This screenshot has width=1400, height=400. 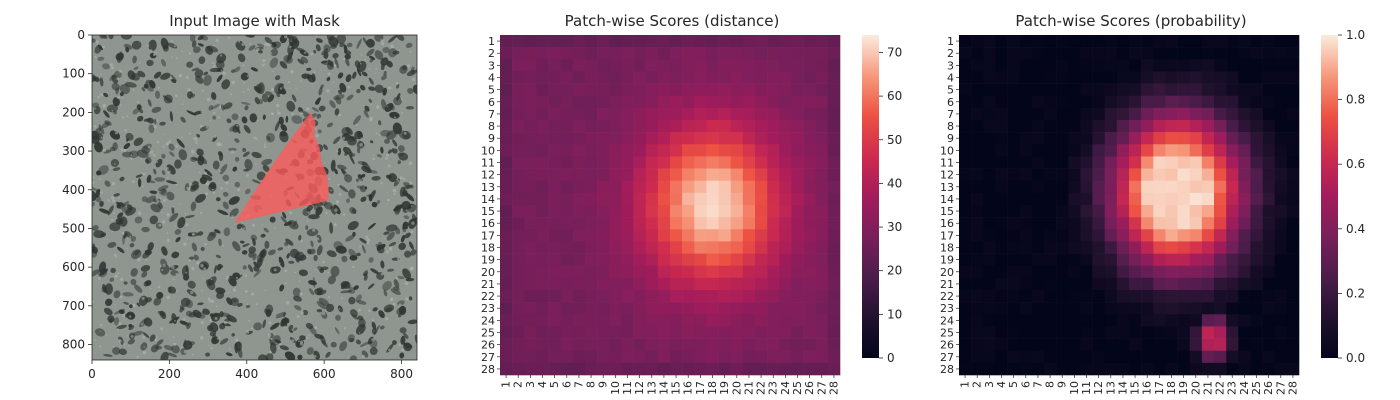 What do you see at coordinates (891, 358) in the screenshot?
I see `colorbar-tick-label: 0` at bounding box center [891, 358].